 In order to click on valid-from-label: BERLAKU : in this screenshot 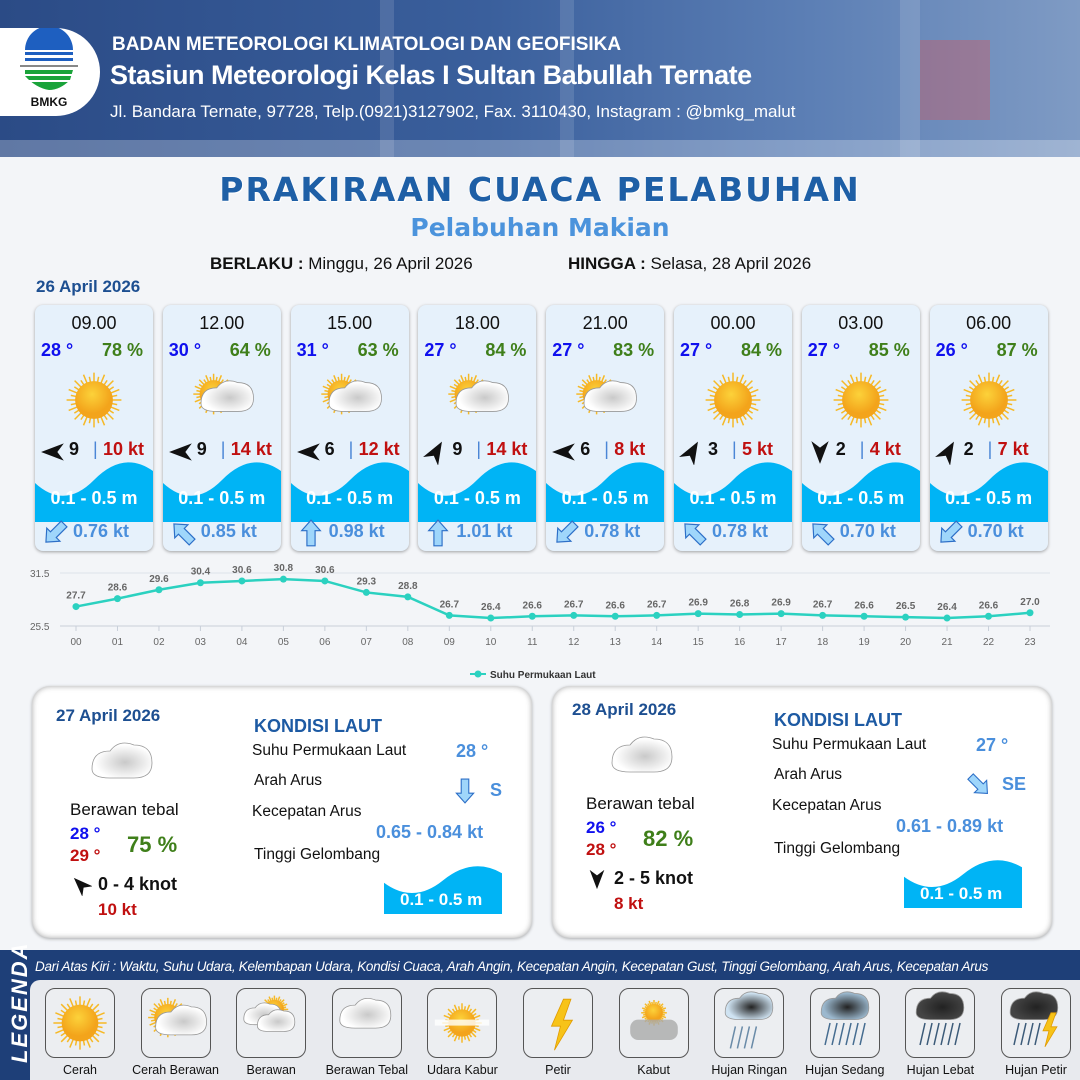, I will do `click(257, 263)`.